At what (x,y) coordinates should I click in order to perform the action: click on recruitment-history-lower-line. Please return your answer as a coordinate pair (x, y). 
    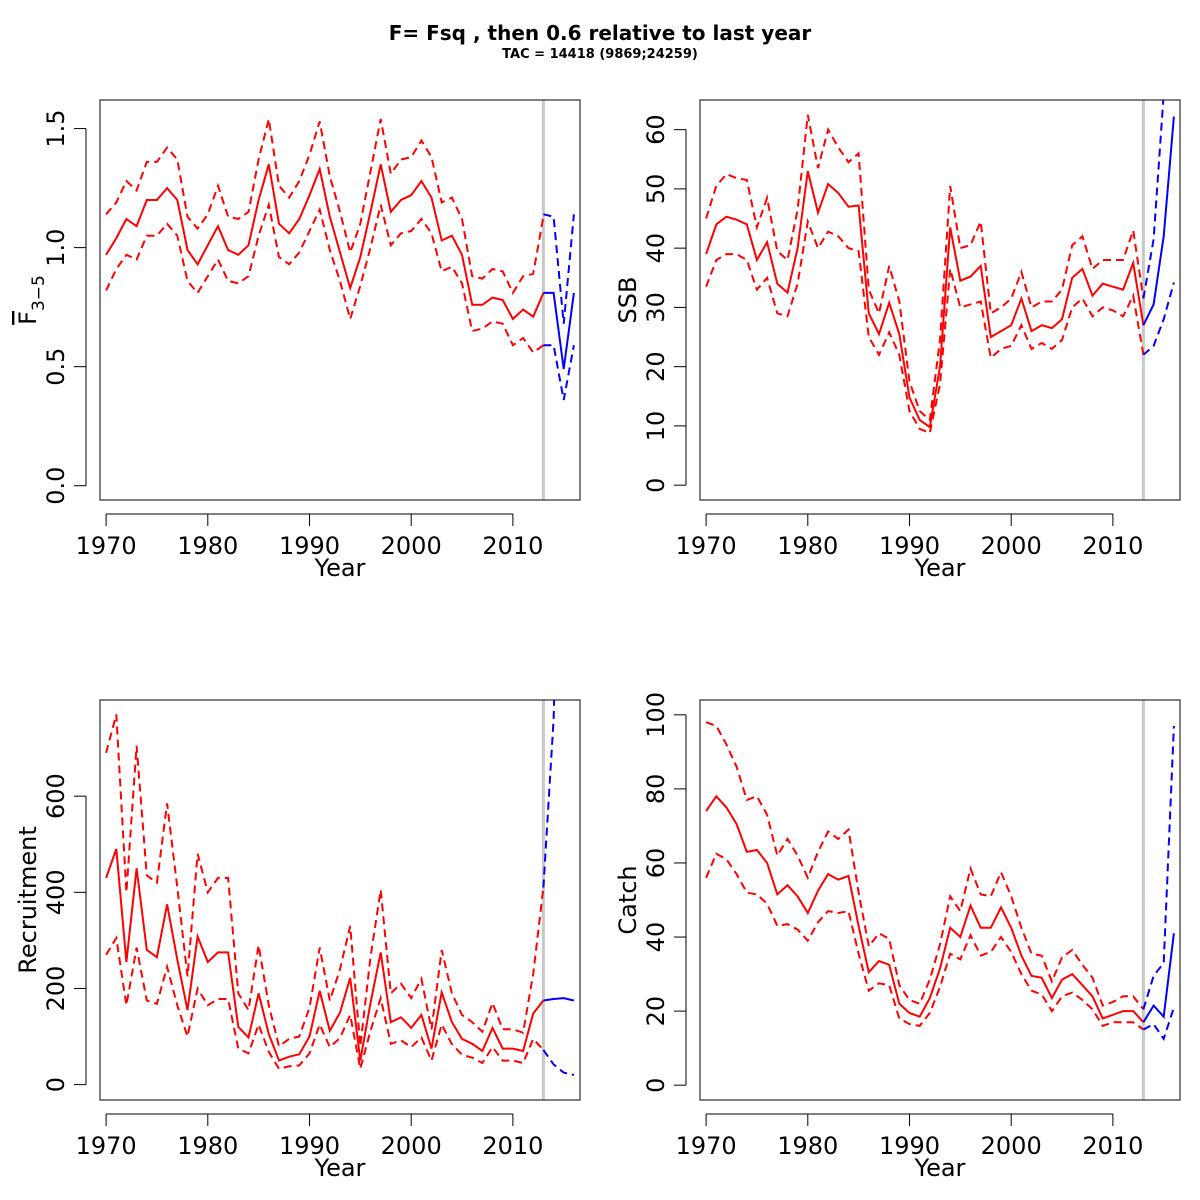
    Looking at the image, I should click on (325, 1002).